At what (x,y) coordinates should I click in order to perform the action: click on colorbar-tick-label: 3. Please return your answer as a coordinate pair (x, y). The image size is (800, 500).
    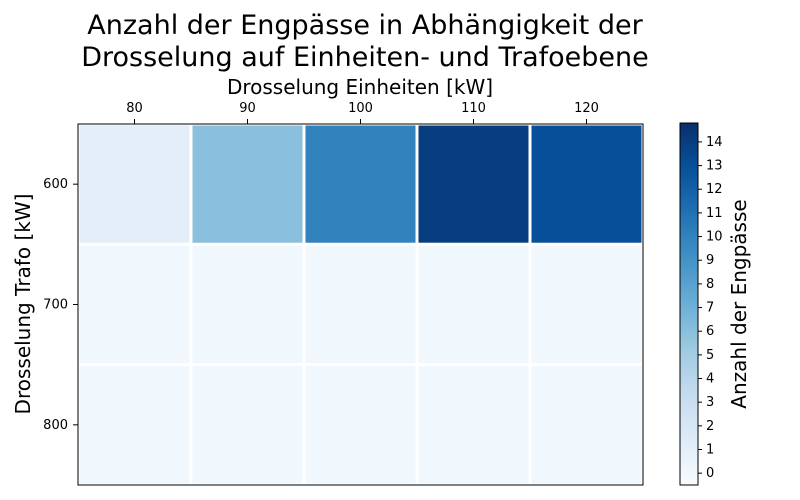
    Looking at the image, I should click on (710, 402).